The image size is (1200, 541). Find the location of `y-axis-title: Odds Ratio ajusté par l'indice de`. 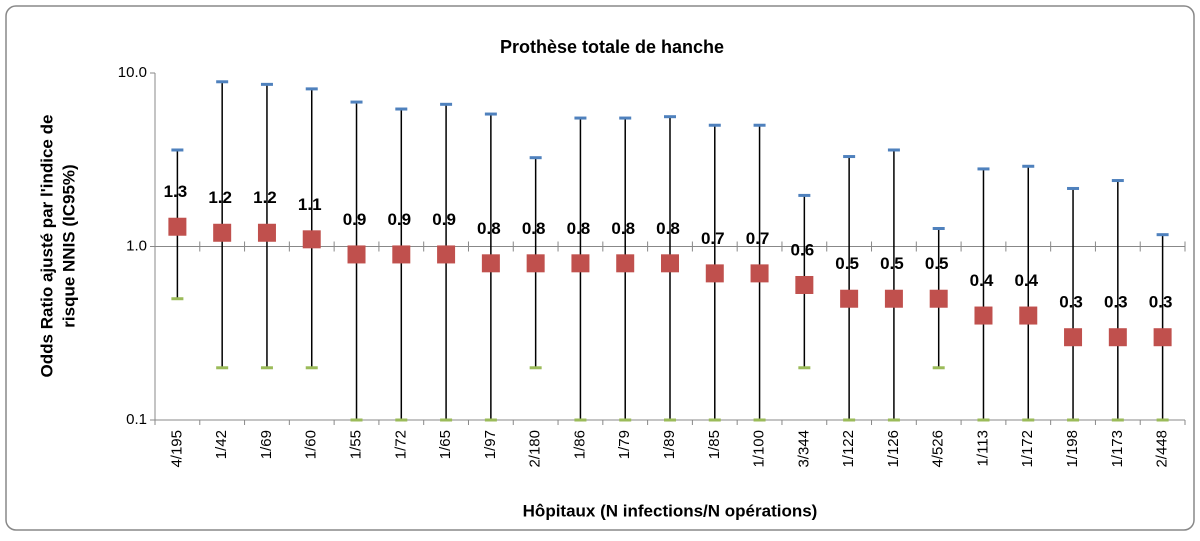

y-axis-title: Odds Ratio ajusté par l'indice de is located at coordinates (46, 246).